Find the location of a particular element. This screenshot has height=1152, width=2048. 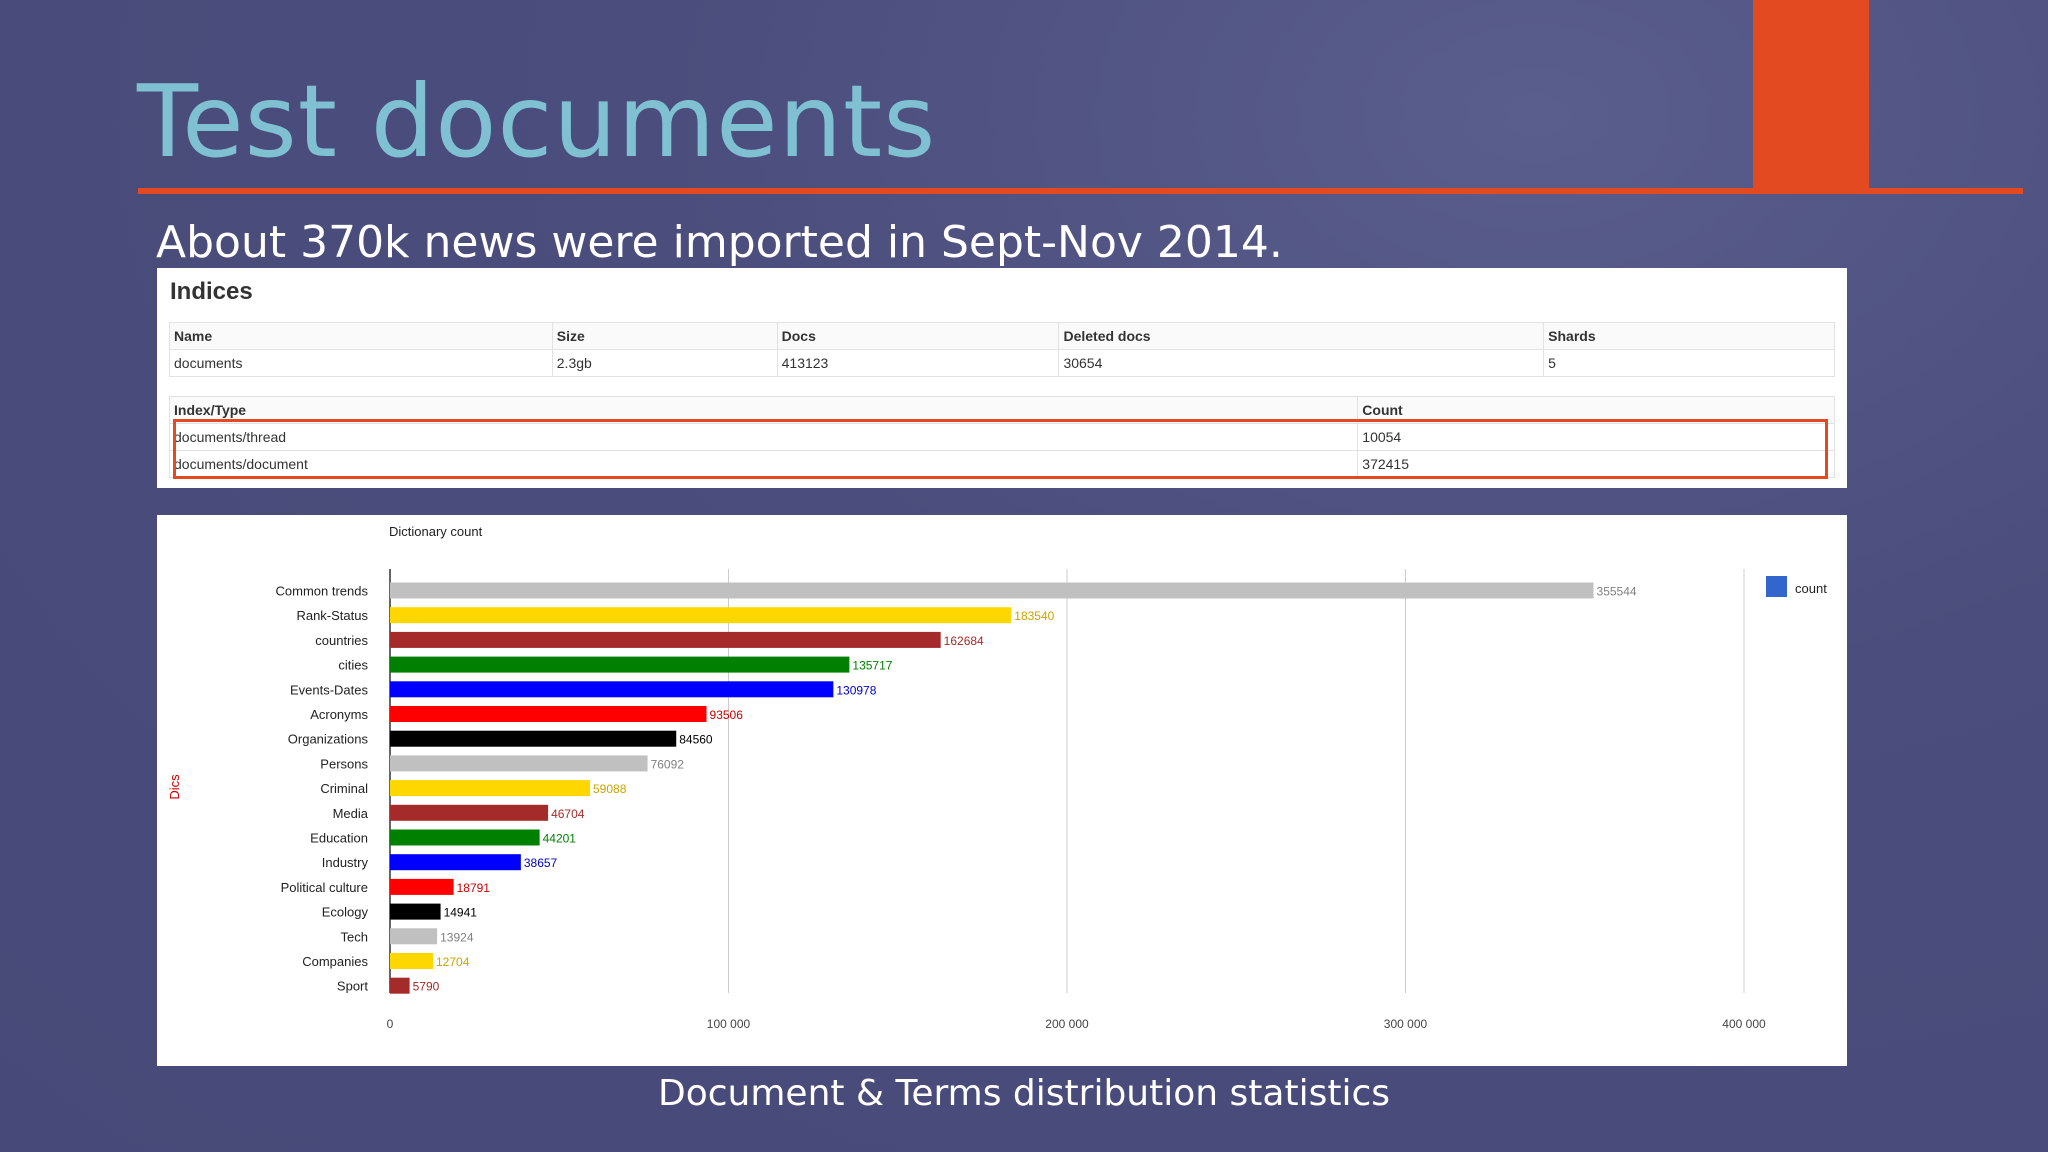

category-label: Events-Dates is located at coordinates (329, 689).